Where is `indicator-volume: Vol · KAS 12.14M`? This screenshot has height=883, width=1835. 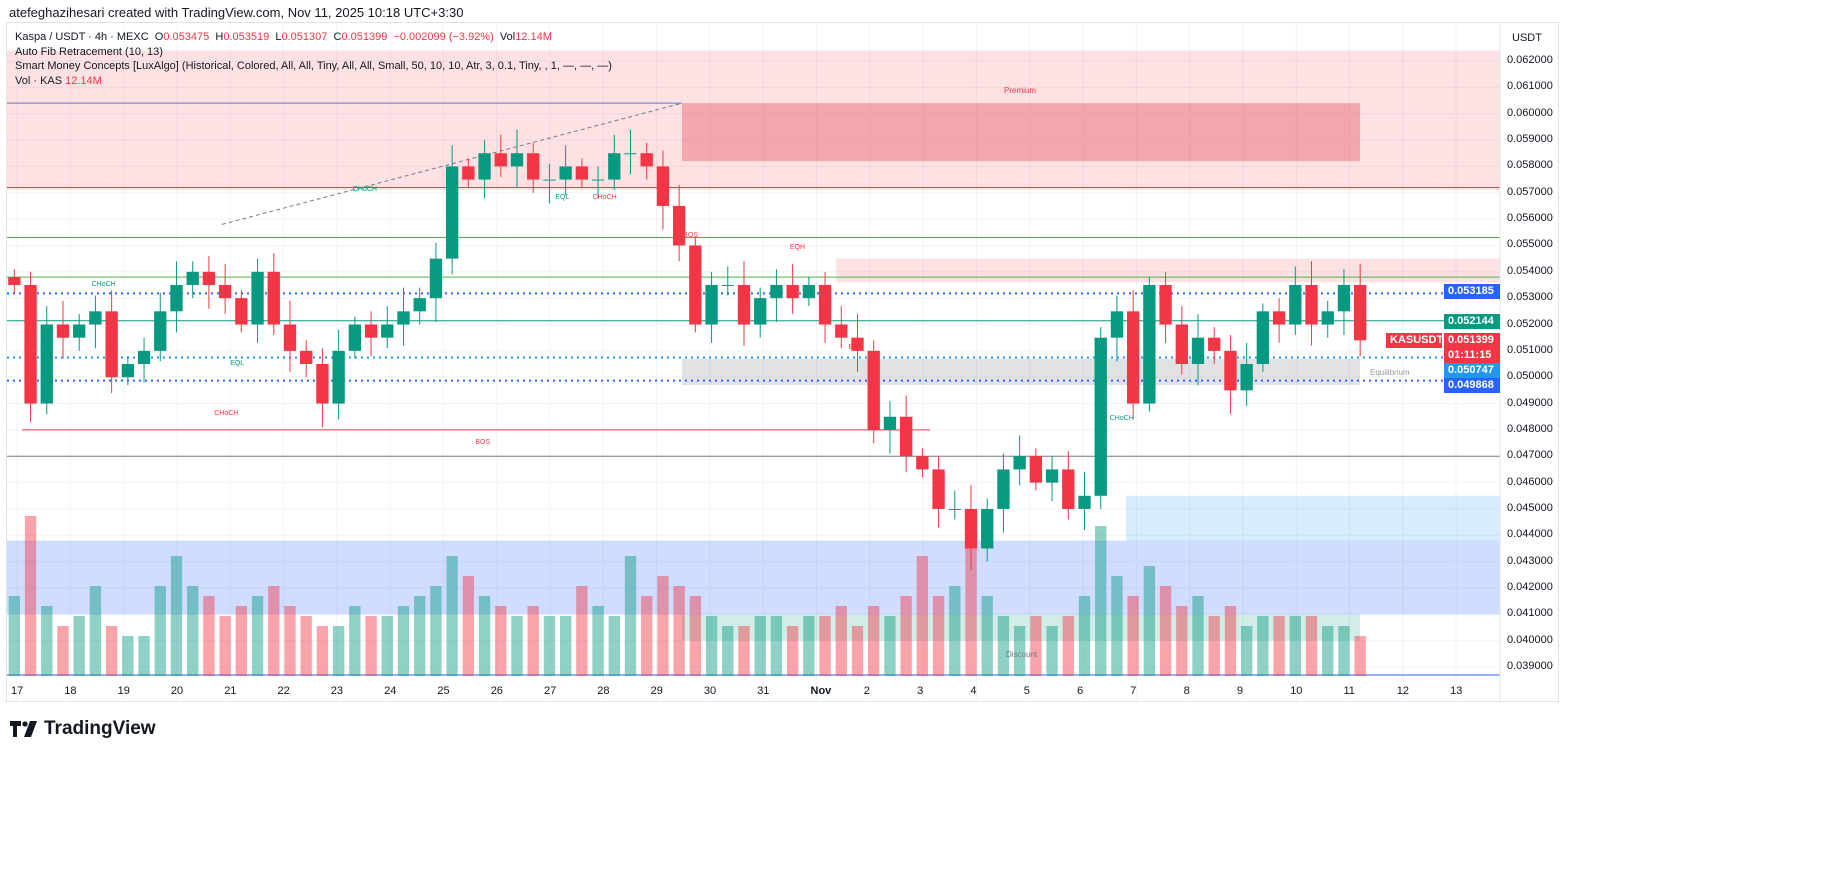
indicator-volume: Vol · KAS 12.14M is located at coordinates (313, 81).